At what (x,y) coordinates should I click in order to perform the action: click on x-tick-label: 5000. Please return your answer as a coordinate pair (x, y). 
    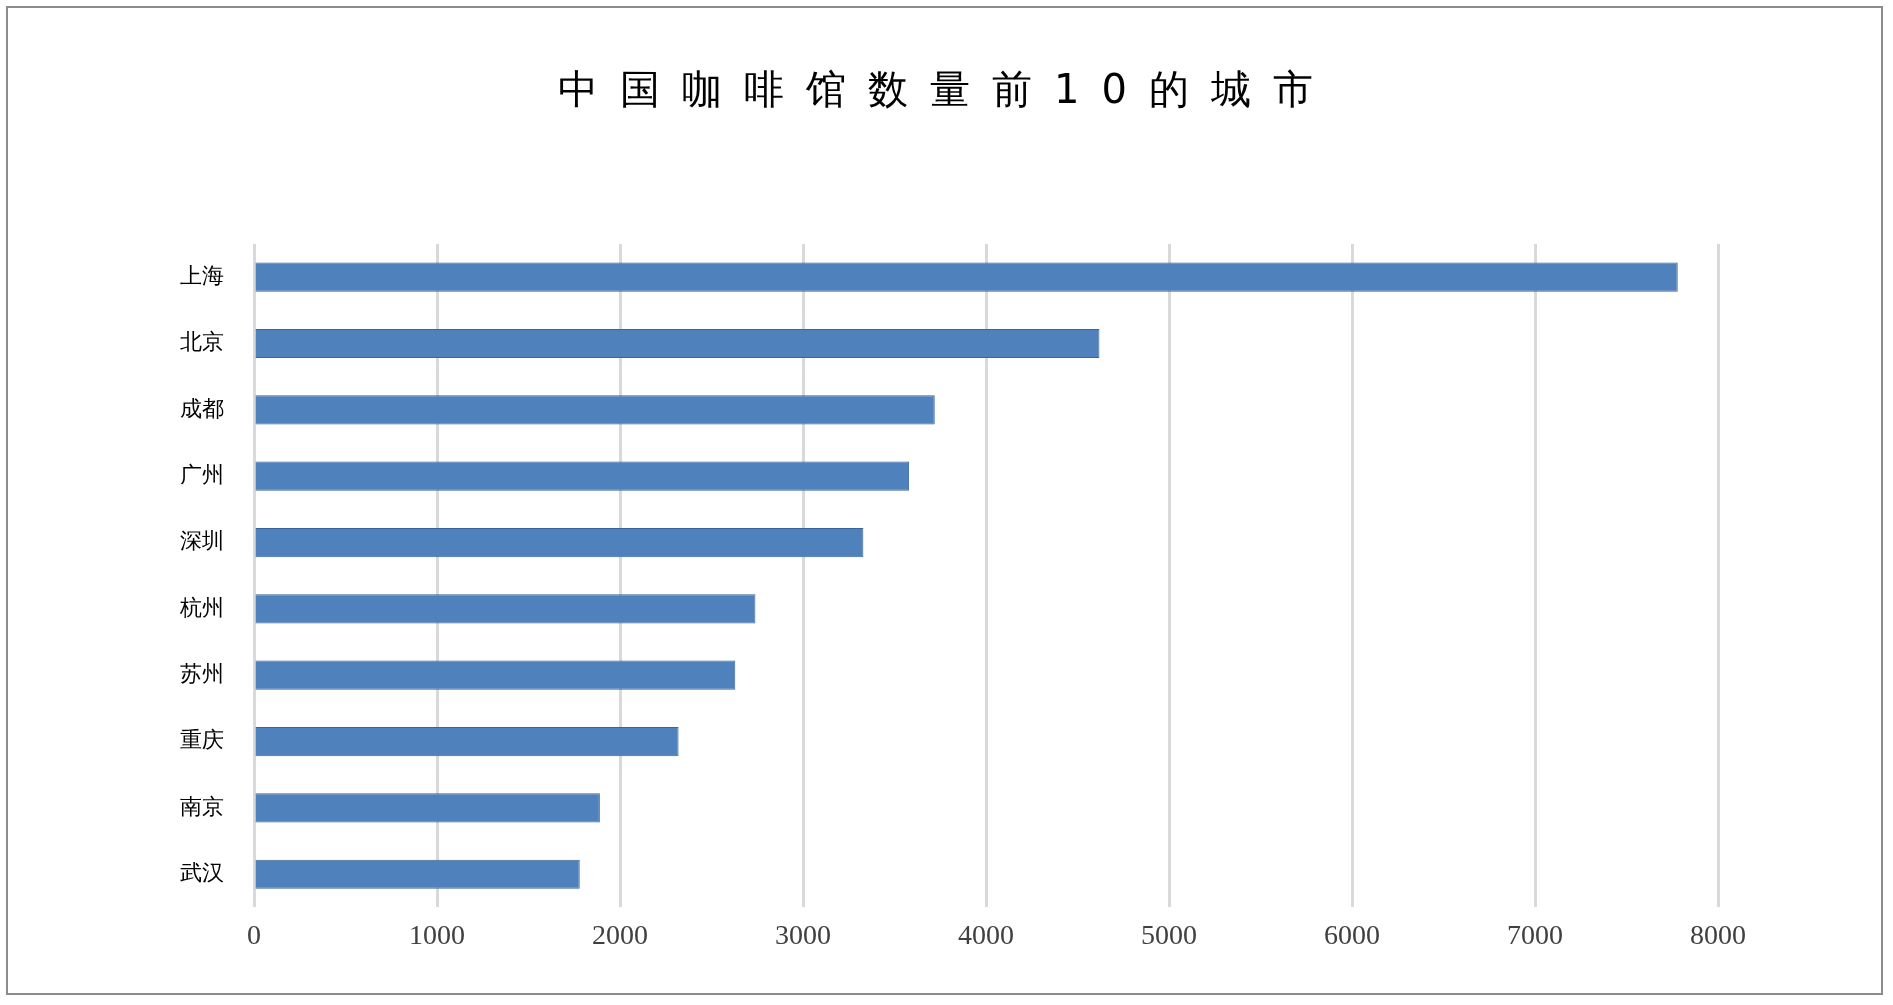
    Looking at the image, I should click on (1169, 934).